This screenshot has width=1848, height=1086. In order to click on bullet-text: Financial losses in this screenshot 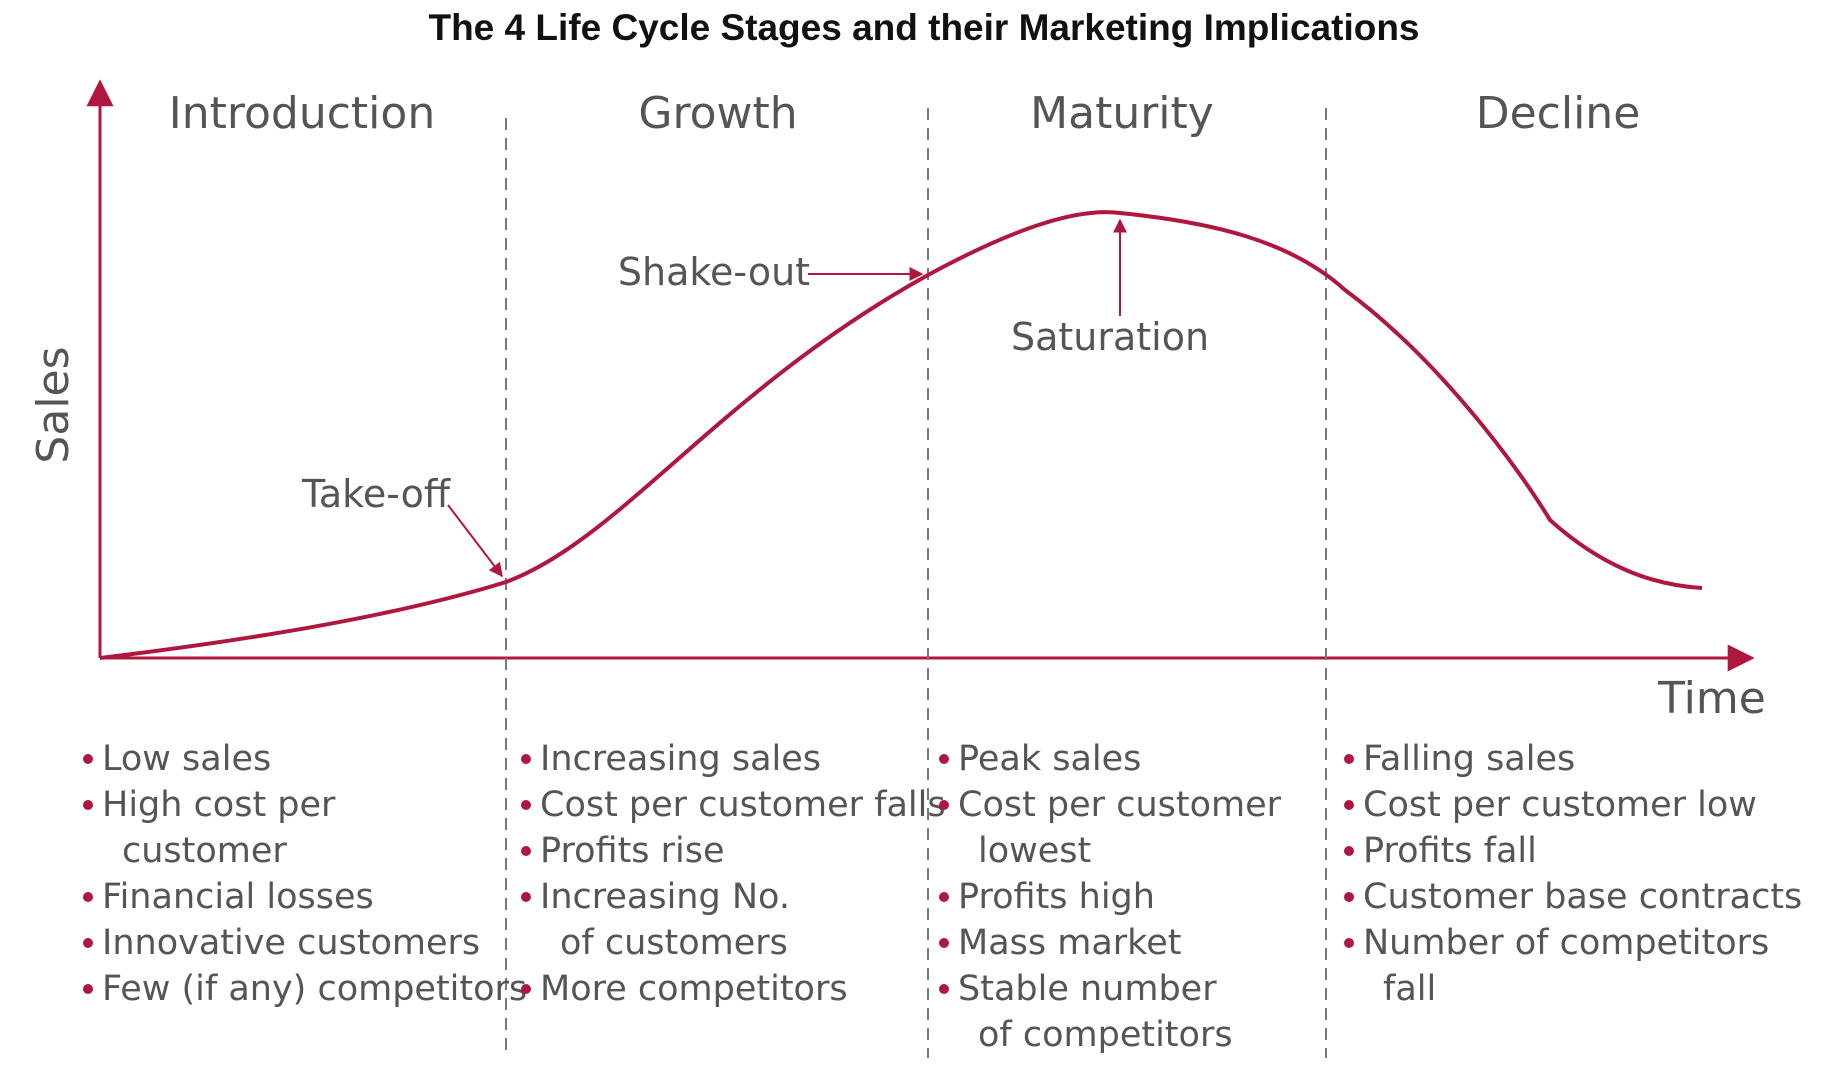, I will do `click(238, 897)`.